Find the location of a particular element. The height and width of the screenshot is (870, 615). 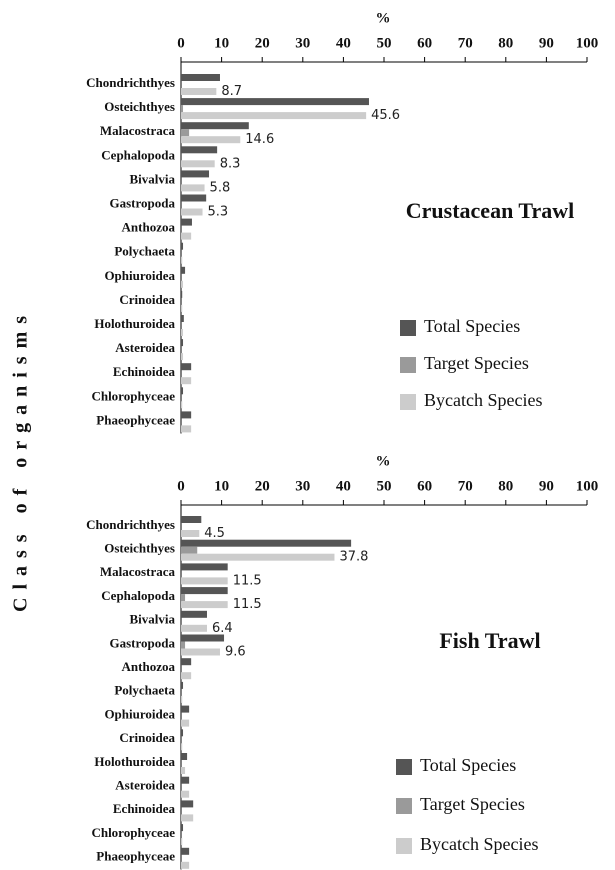

category-label: Chondrichthyes is located at coordinates (130, 524).